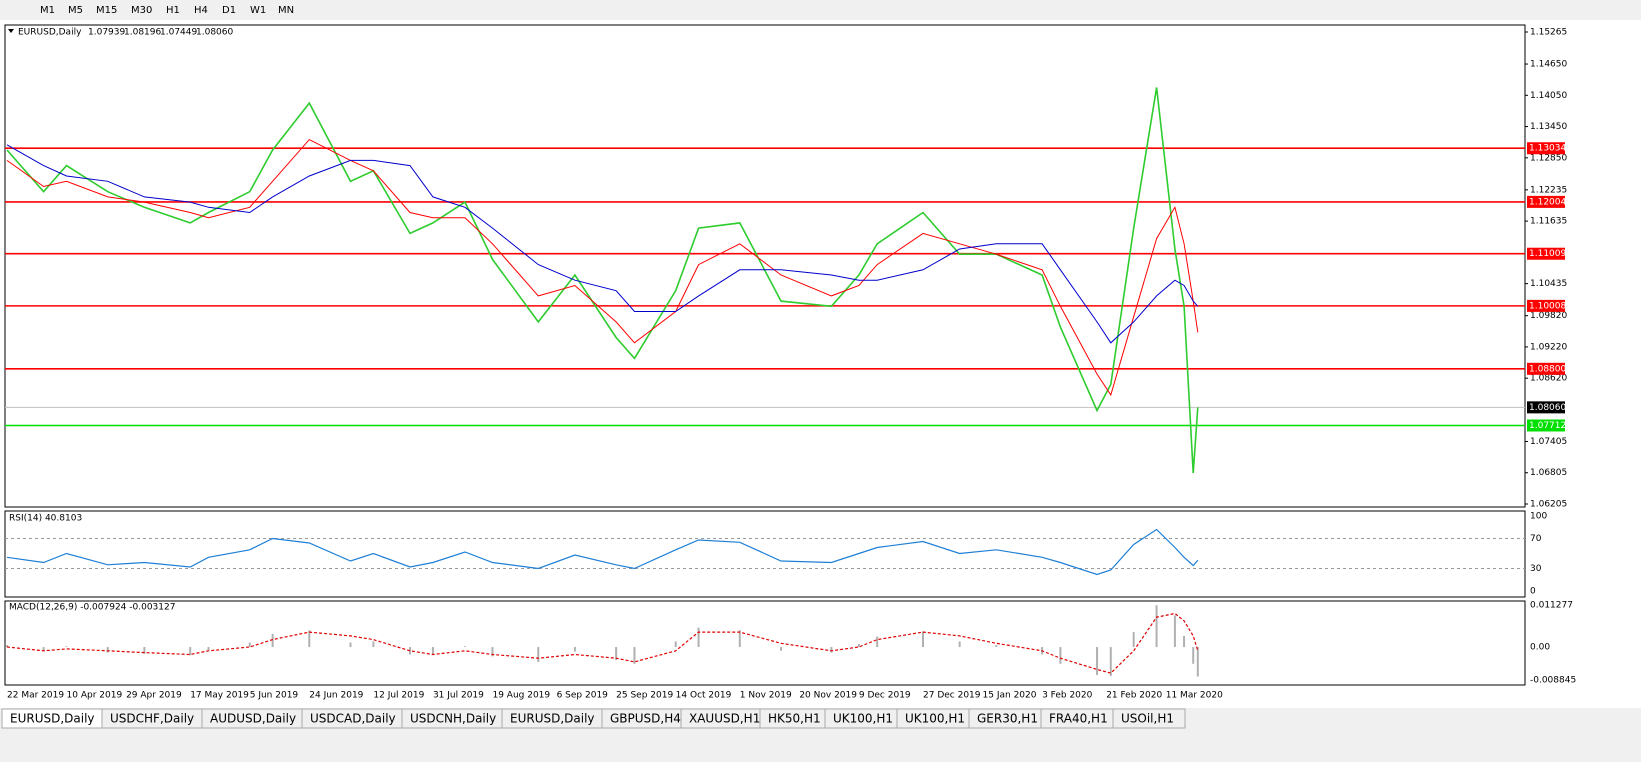  What do you see at coordinates (1533, 592) in the screenshot?
I see `rsi-tick-label: 0` at bounding box center [1533, 592].